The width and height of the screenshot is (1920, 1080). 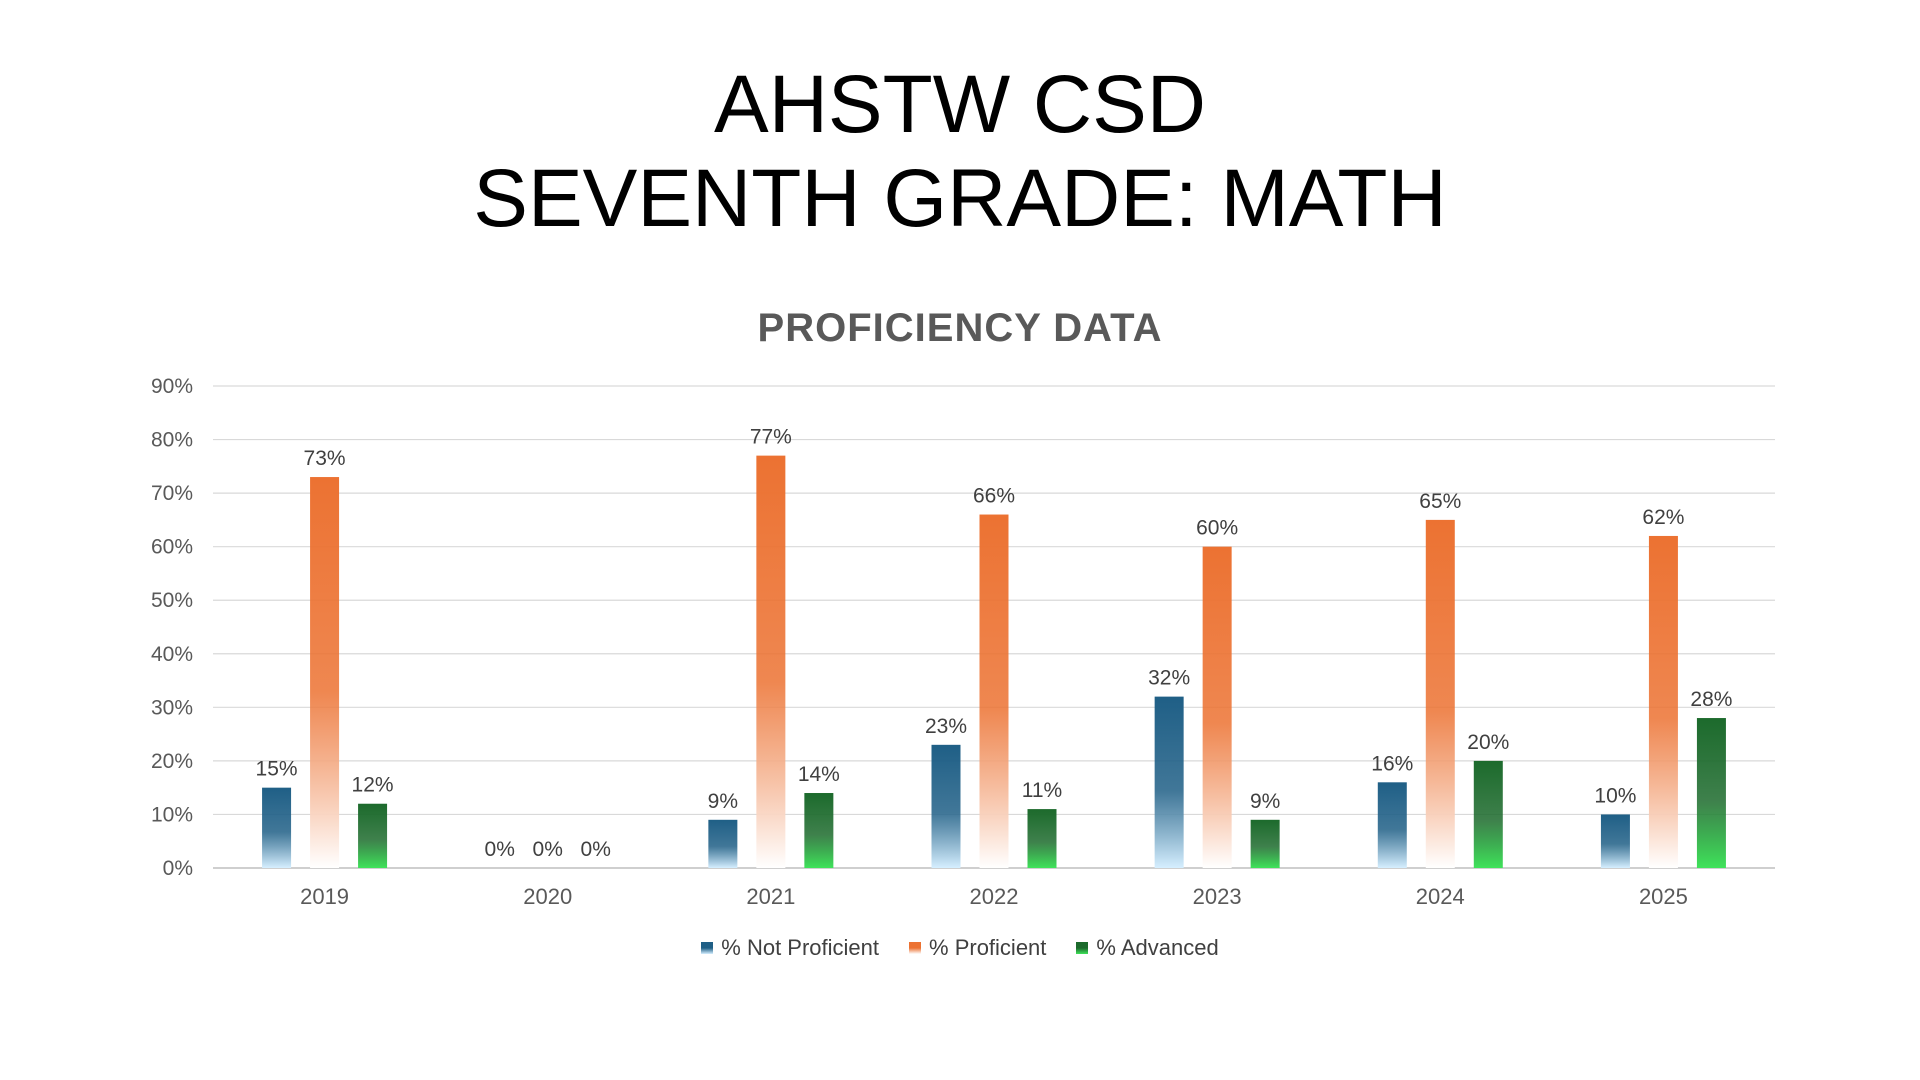 I want to click on bar-not-proficient-2021, so click(x=723, y=843).